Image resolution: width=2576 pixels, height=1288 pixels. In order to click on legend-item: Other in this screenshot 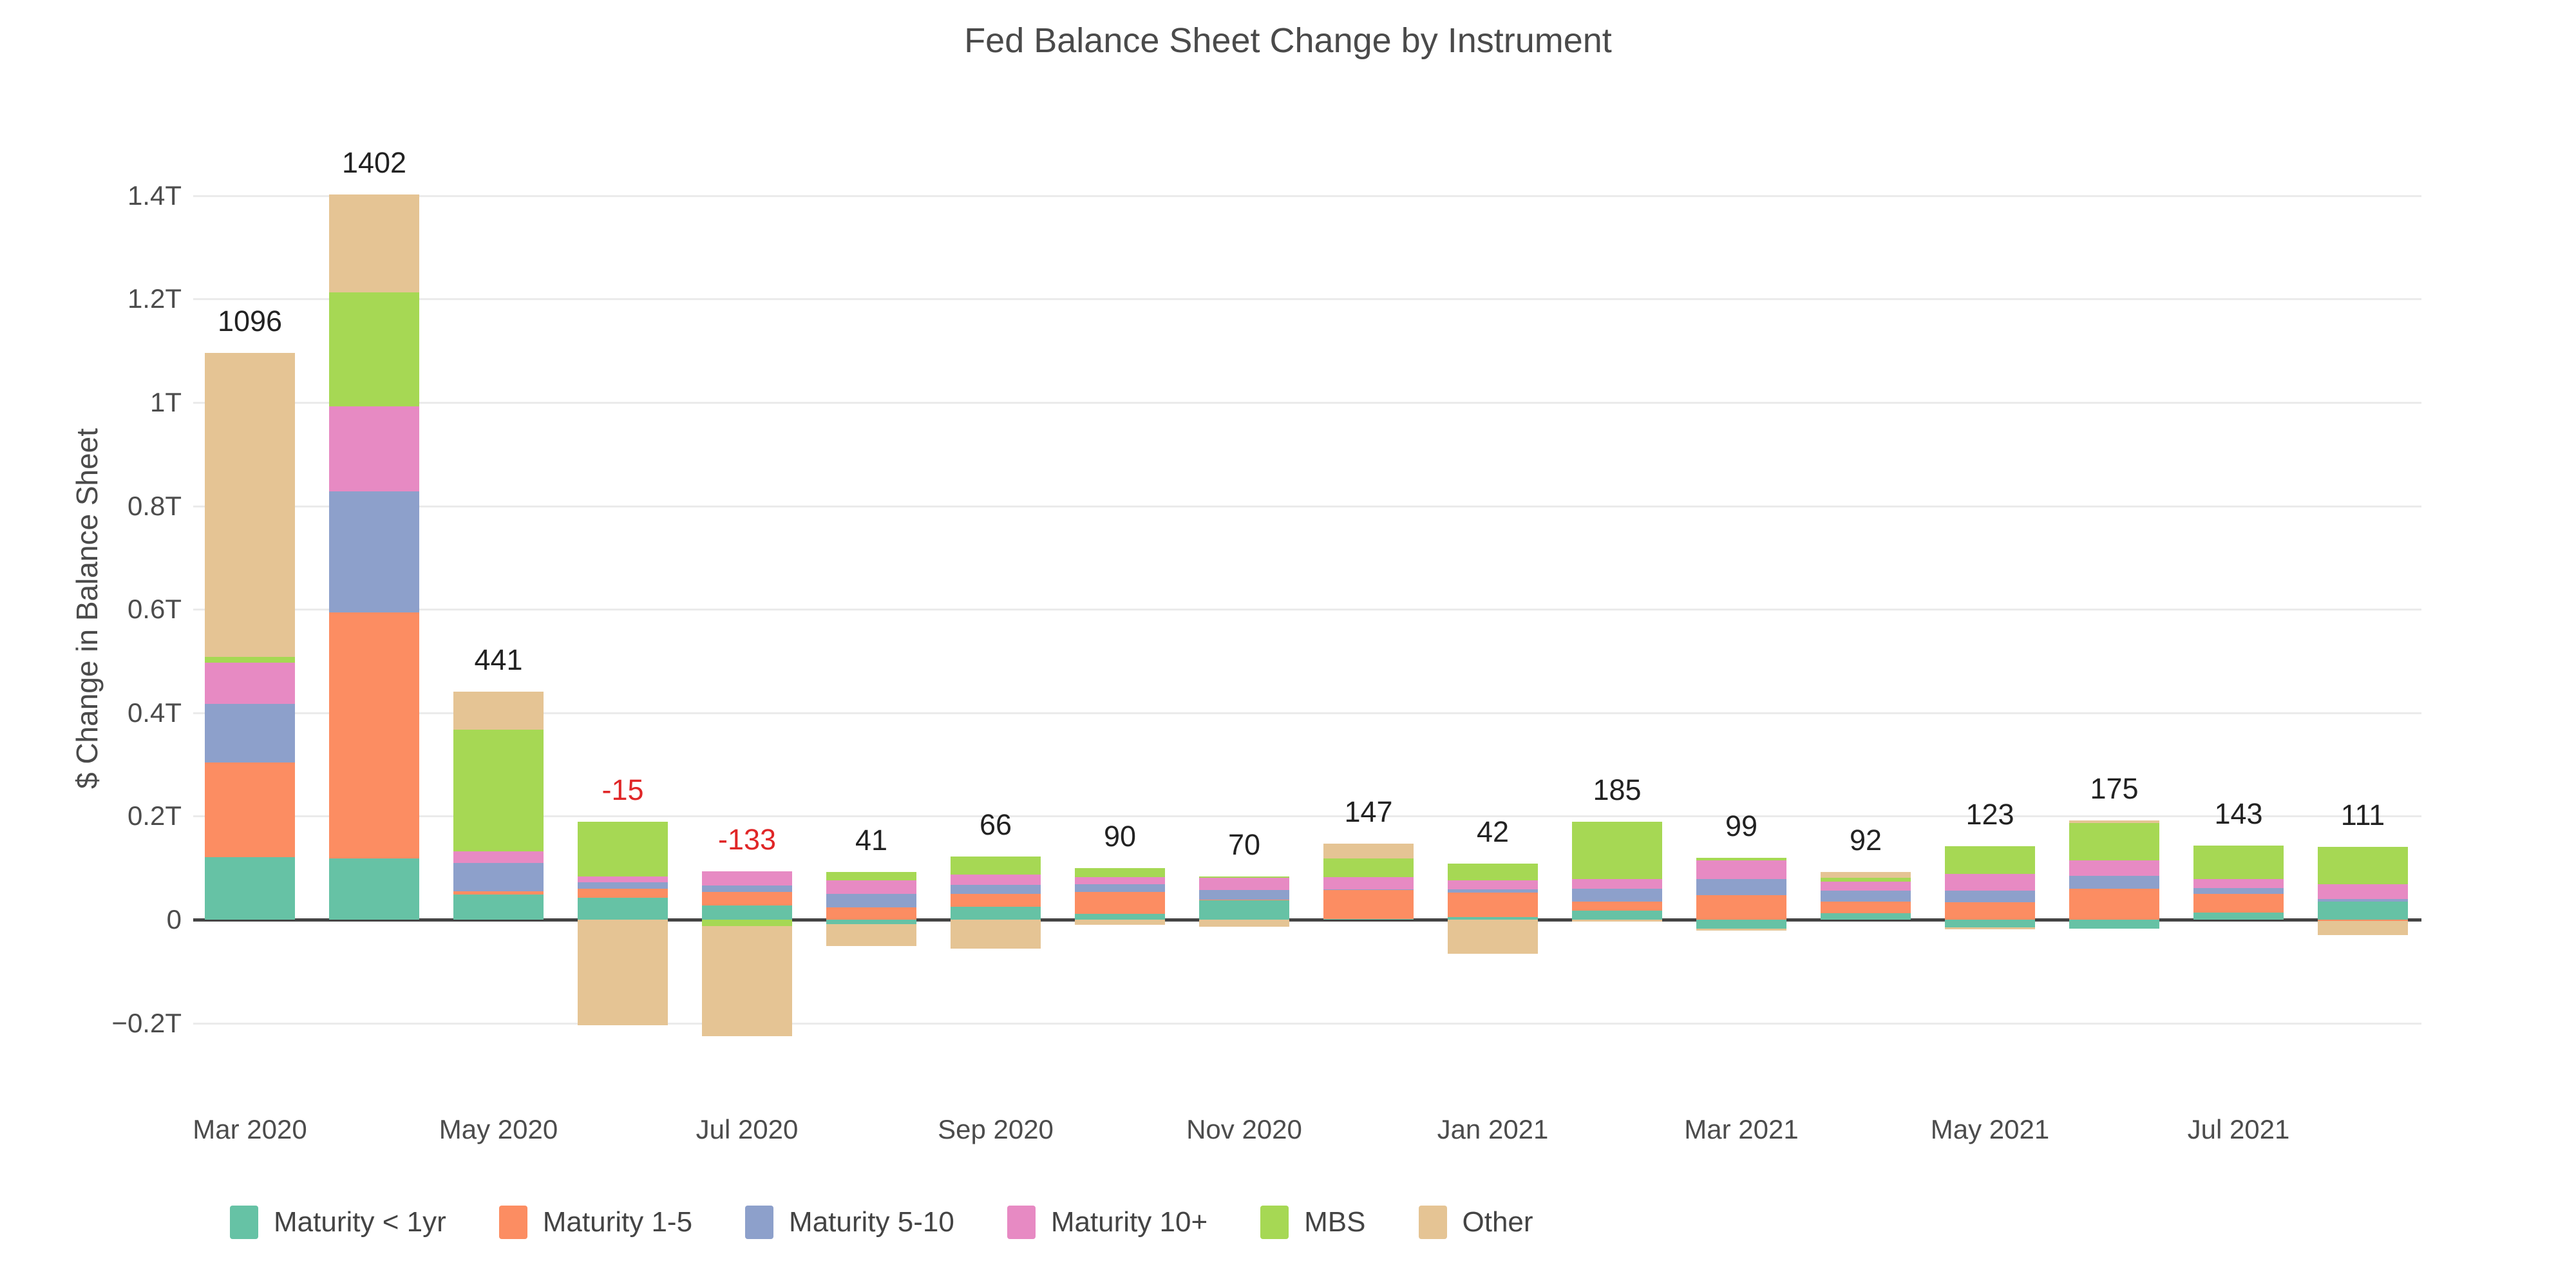, I will do `click(1475, 1222)`.